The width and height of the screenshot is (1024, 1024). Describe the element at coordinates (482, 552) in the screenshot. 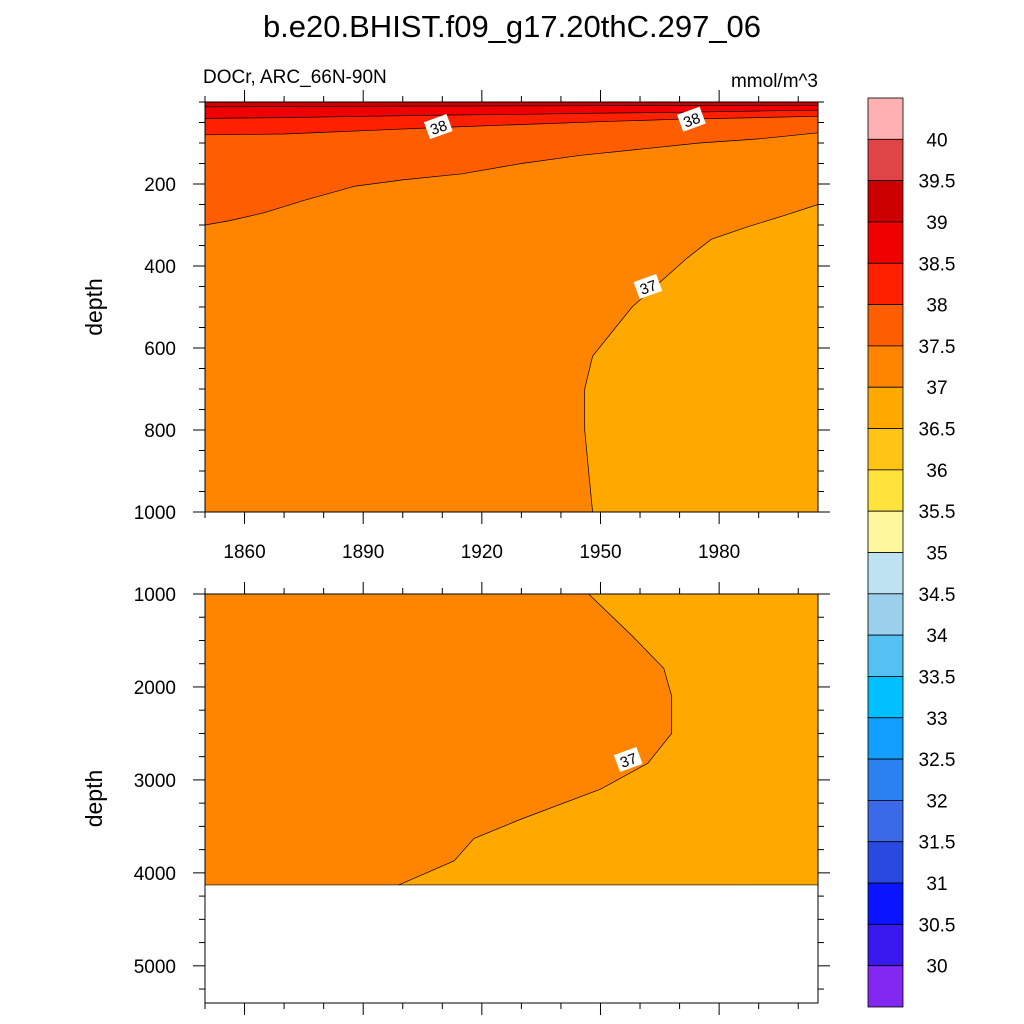

I see `x-tick-label: 1920` at that location.